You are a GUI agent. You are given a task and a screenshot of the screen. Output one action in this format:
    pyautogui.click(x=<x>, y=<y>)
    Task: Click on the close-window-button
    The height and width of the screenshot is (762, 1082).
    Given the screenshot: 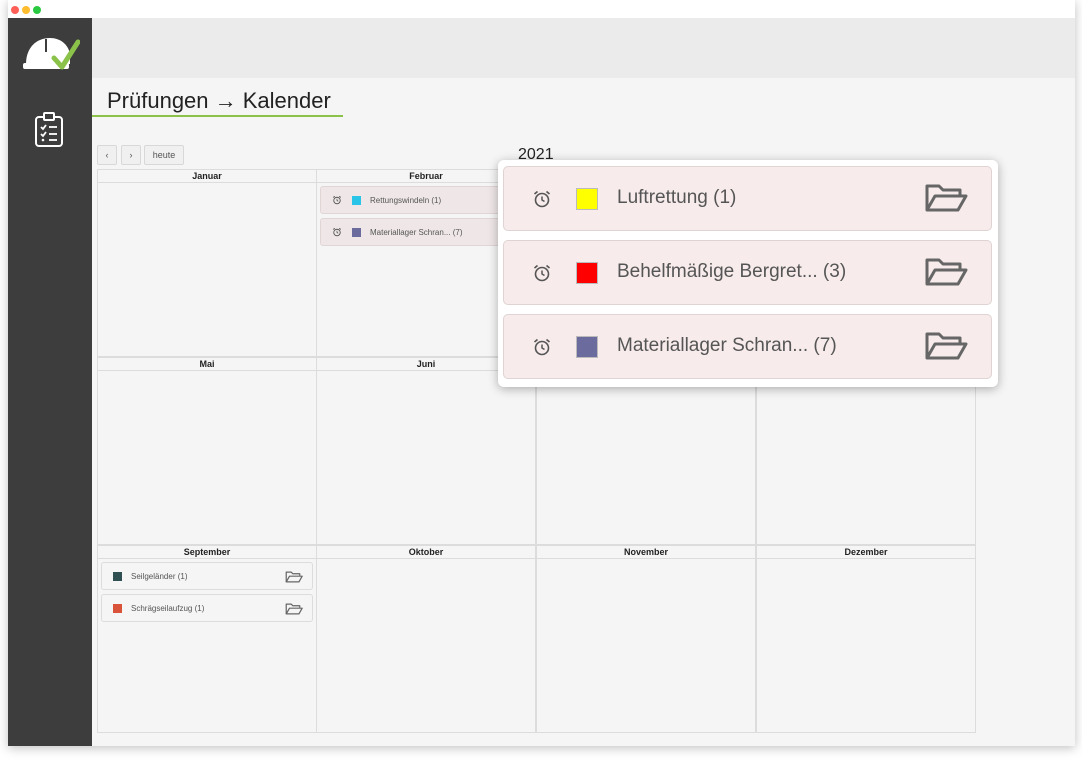 What is the action you would take?
    pyautogui.click(x=15, y=10)
    